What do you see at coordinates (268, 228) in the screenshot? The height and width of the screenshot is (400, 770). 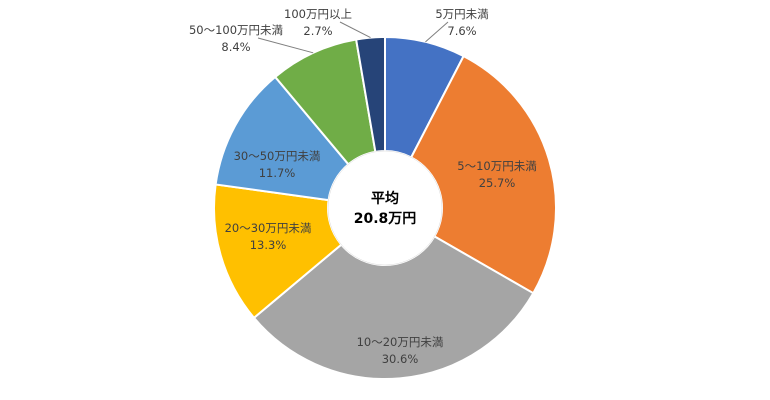 I see `slice-category-label-4: 20～30万円未満` at bounding box center [268, 228].